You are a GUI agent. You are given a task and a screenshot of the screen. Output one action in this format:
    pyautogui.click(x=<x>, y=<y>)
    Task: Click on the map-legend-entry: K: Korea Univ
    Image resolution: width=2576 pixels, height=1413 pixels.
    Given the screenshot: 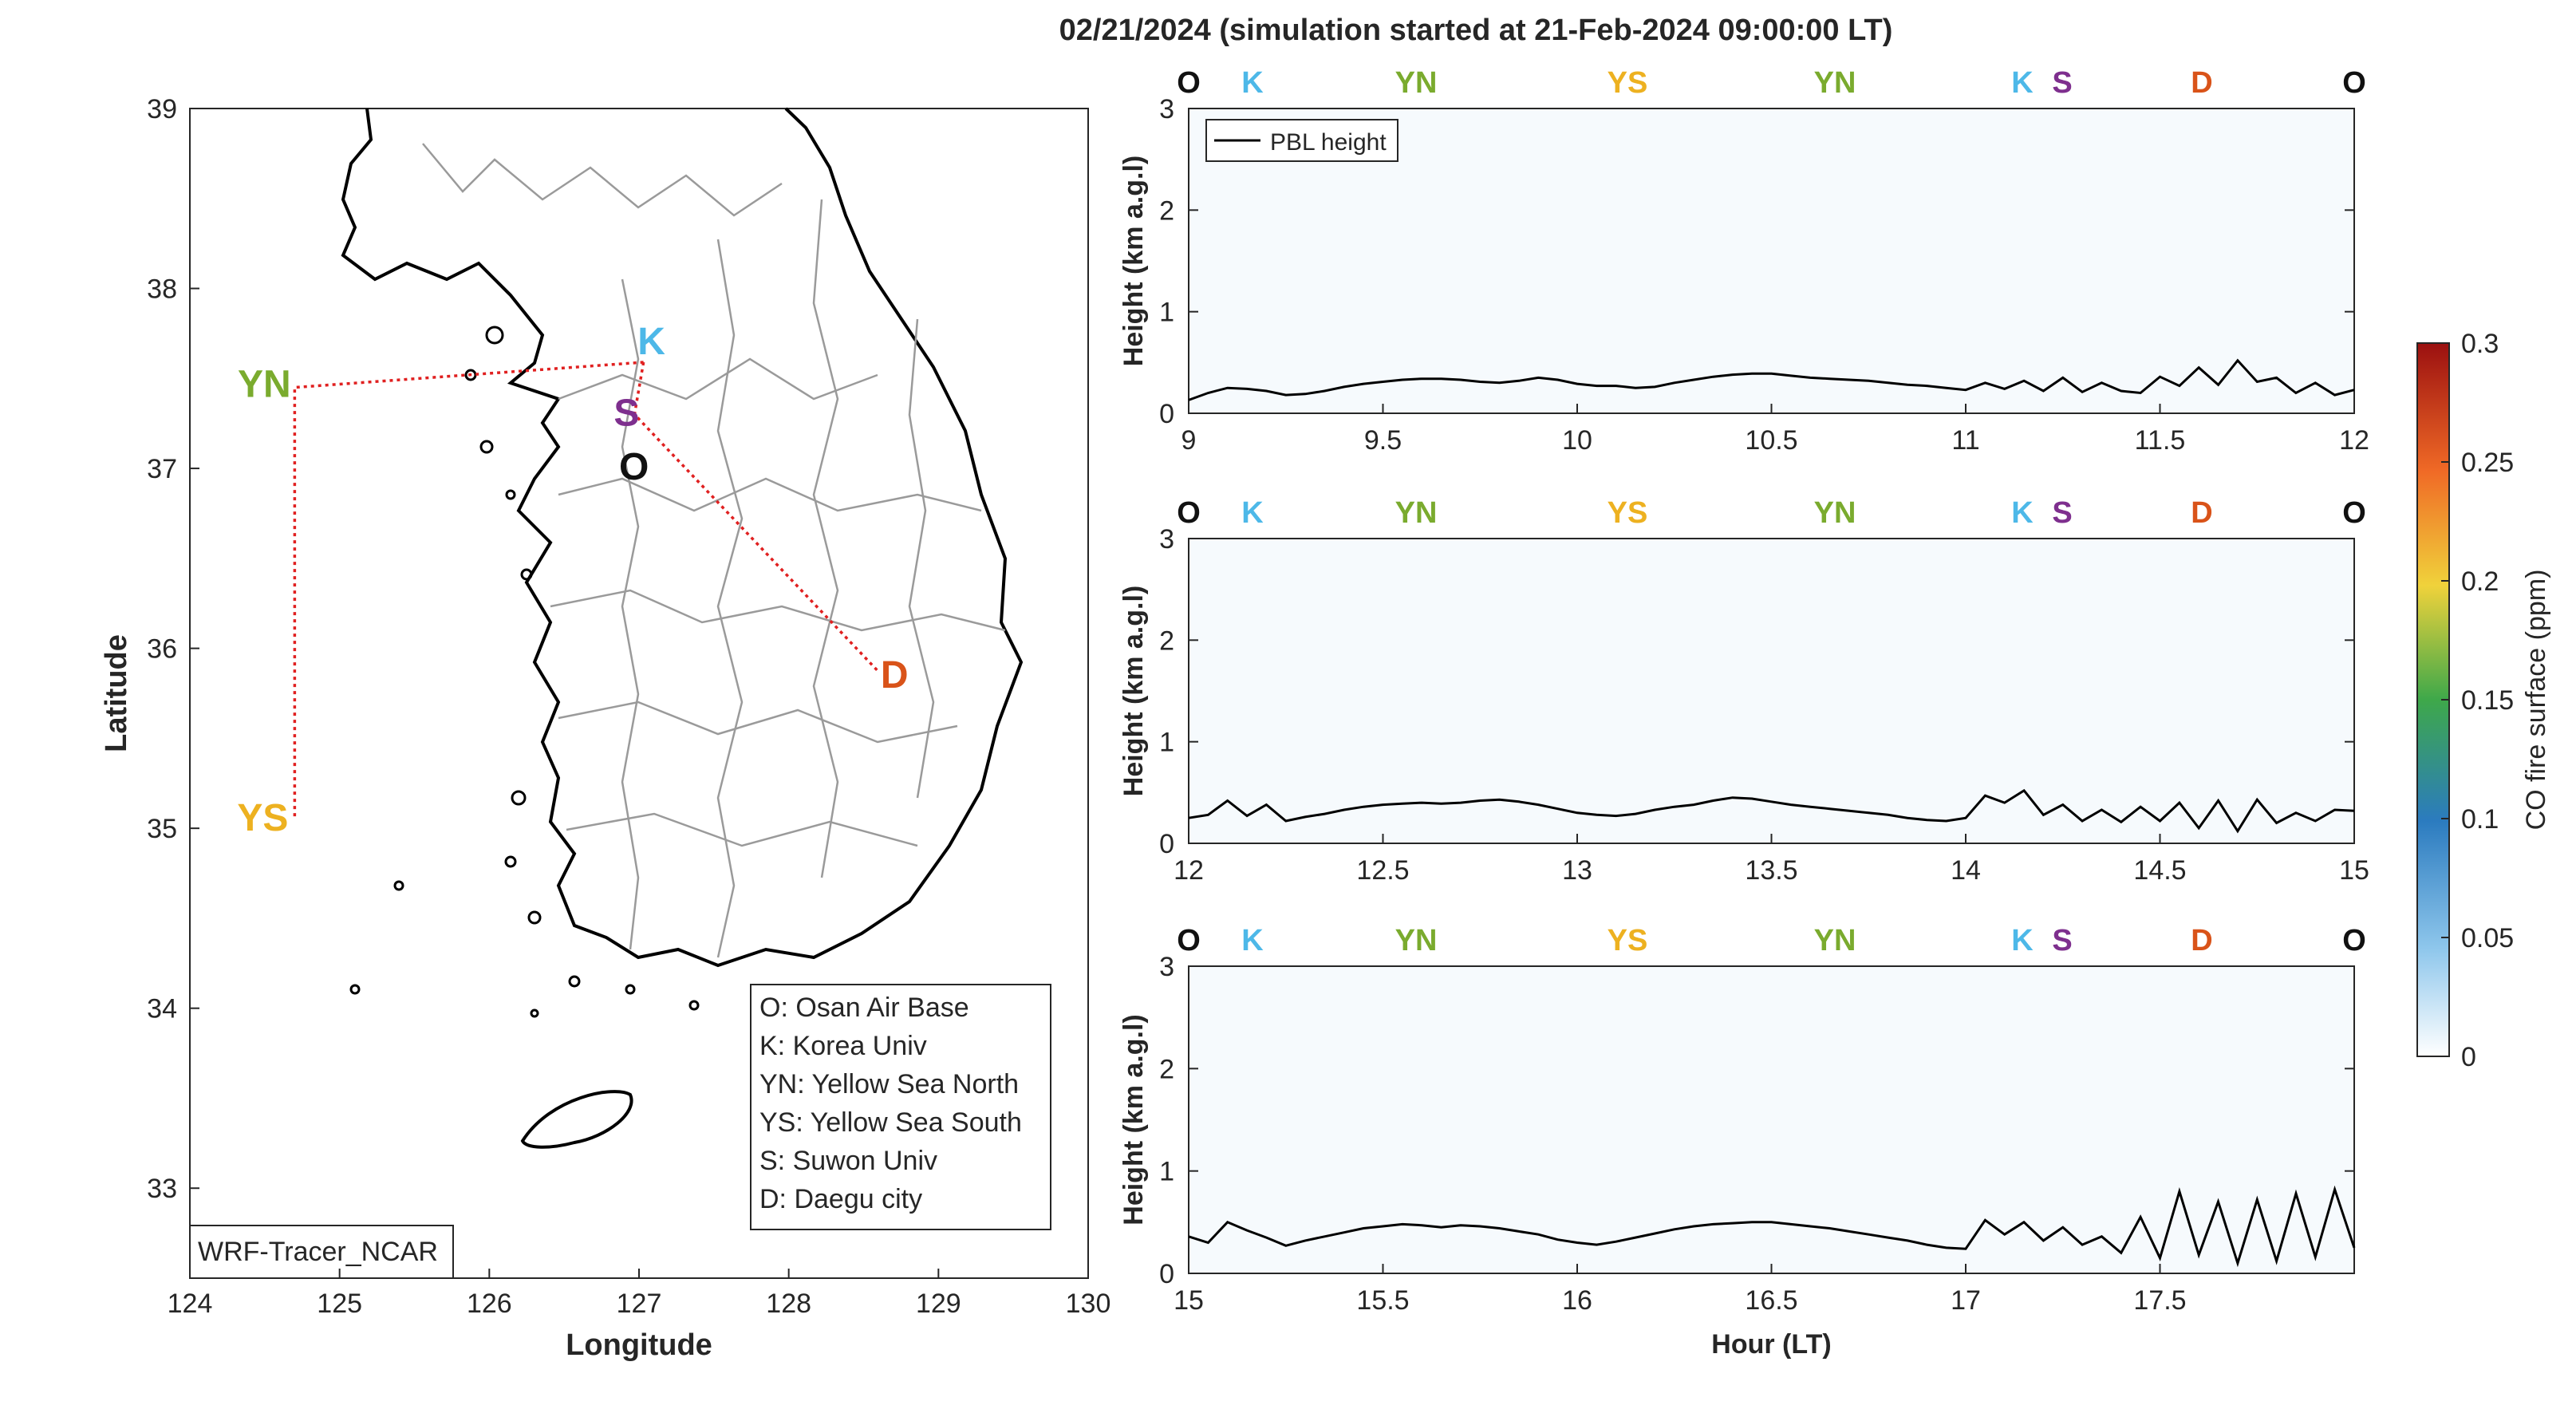 What is the action you would take?
    pyautogui.click(x=843, y=1046)
    